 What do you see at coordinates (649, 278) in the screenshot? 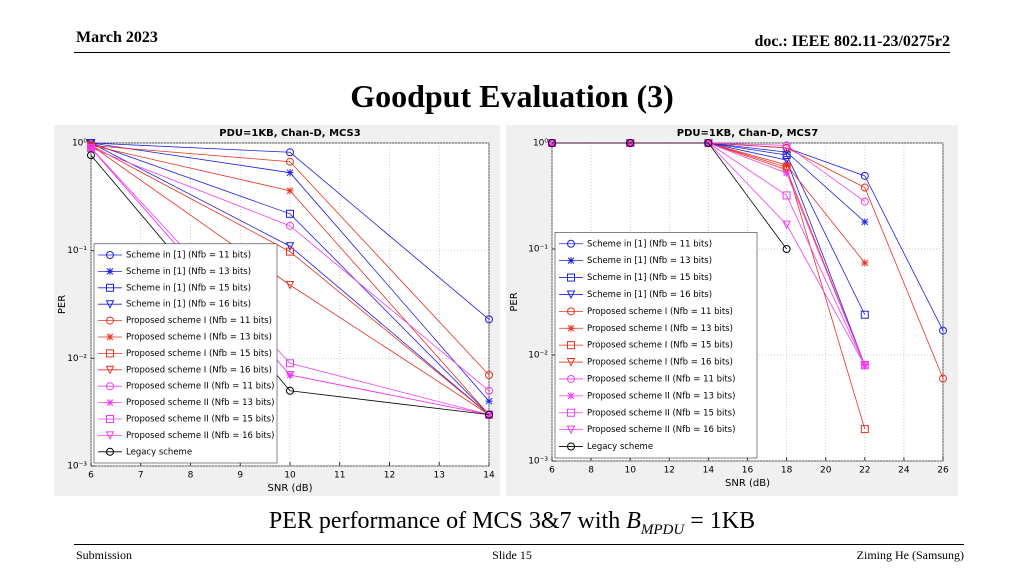
I see `legend-label: Scheme in [1] (Nfb = 15 bits)` at bounding box center [649, 278].